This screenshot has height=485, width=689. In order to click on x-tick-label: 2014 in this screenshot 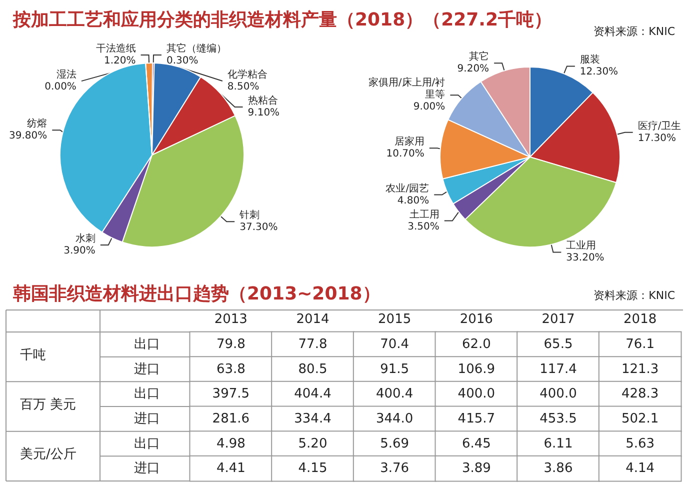, I will do `click(313, 319)`.